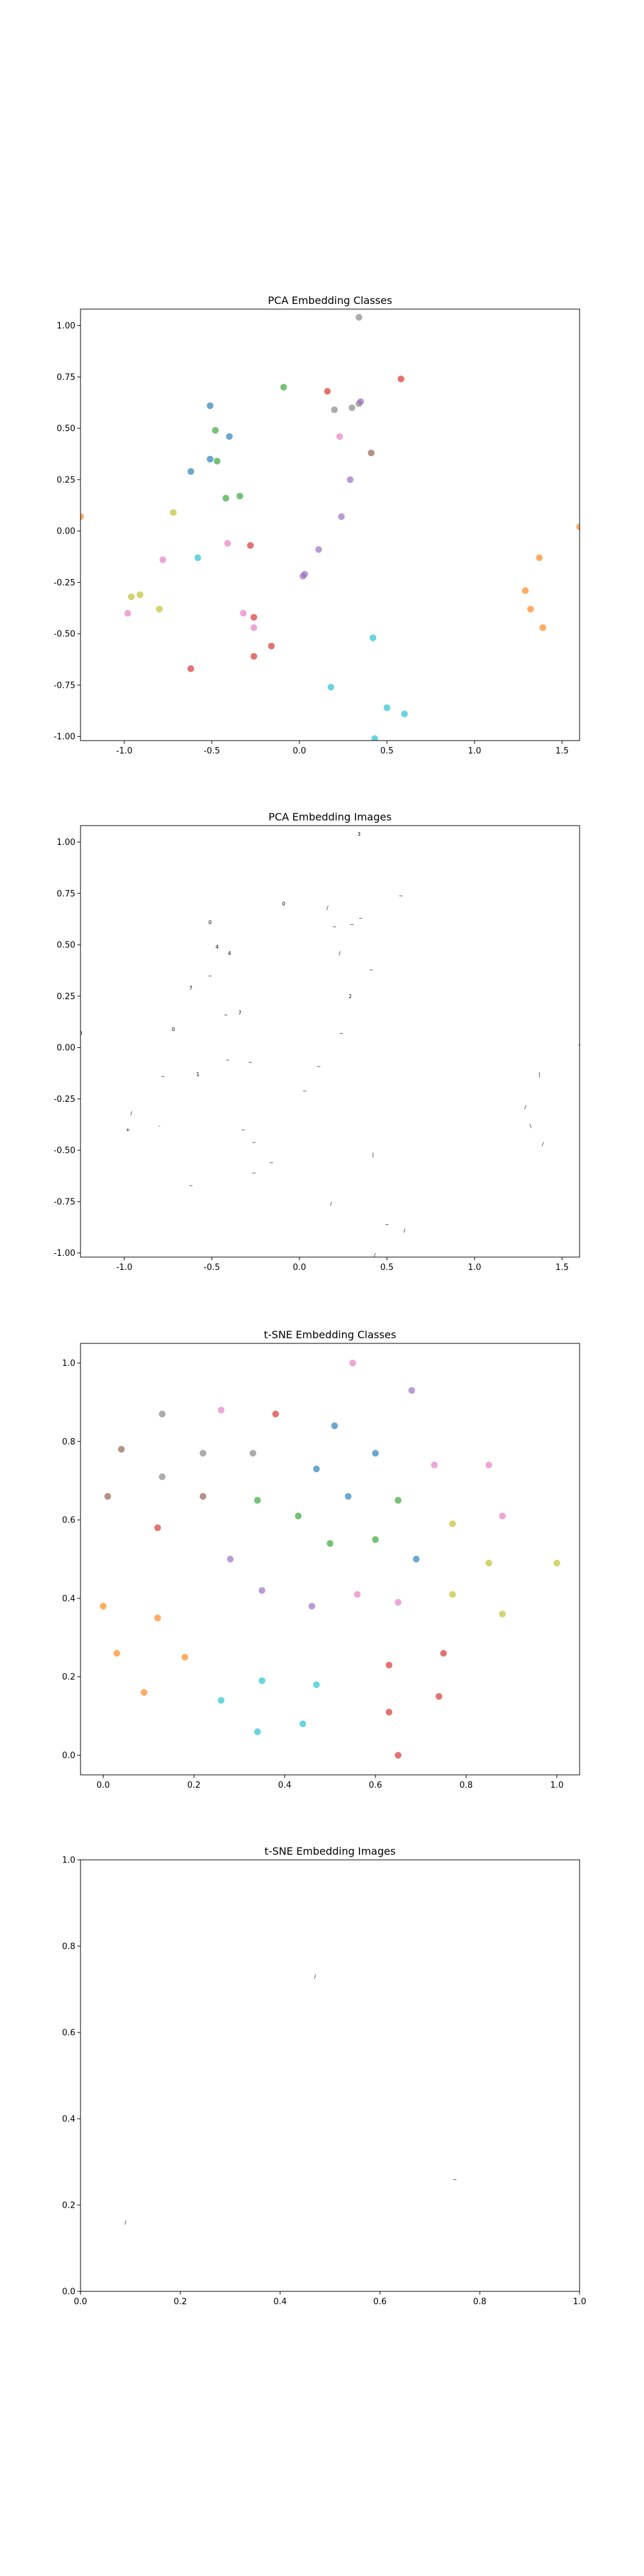  What do you see at coordinates (230, 953) in the screenshot?
I see `image-thumbnail: 4` at bounding box center [230, 953].